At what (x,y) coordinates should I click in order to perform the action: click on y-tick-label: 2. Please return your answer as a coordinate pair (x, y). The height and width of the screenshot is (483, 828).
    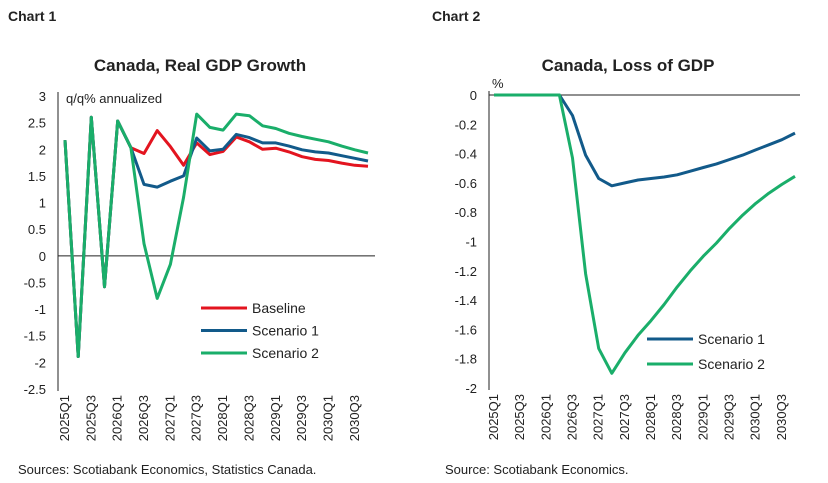
    Looking at the image, I should click on (42, 149).